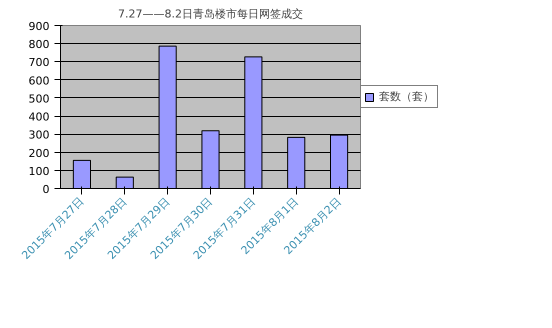 The height and width of the screenshot is (328, 552). Describe the element at coordinates (39, 135) in the screenshot. I see `y-tick-label: 300` at that location.